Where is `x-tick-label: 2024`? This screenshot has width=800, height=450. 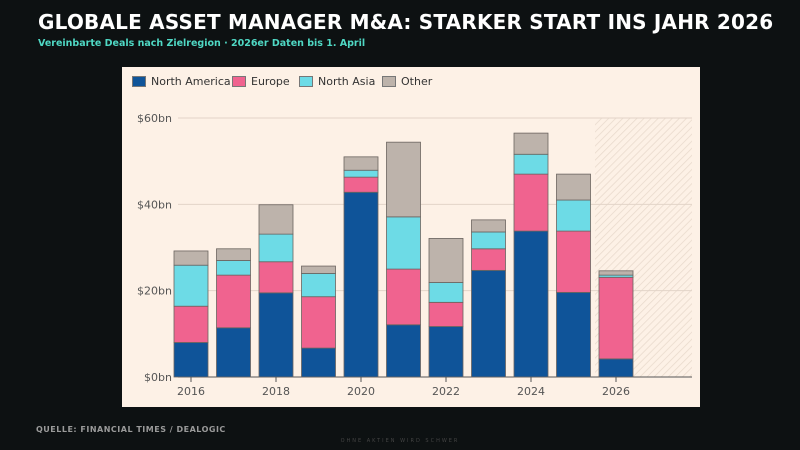 x-tick-label: 2024 is located at coordinates (531, 391).